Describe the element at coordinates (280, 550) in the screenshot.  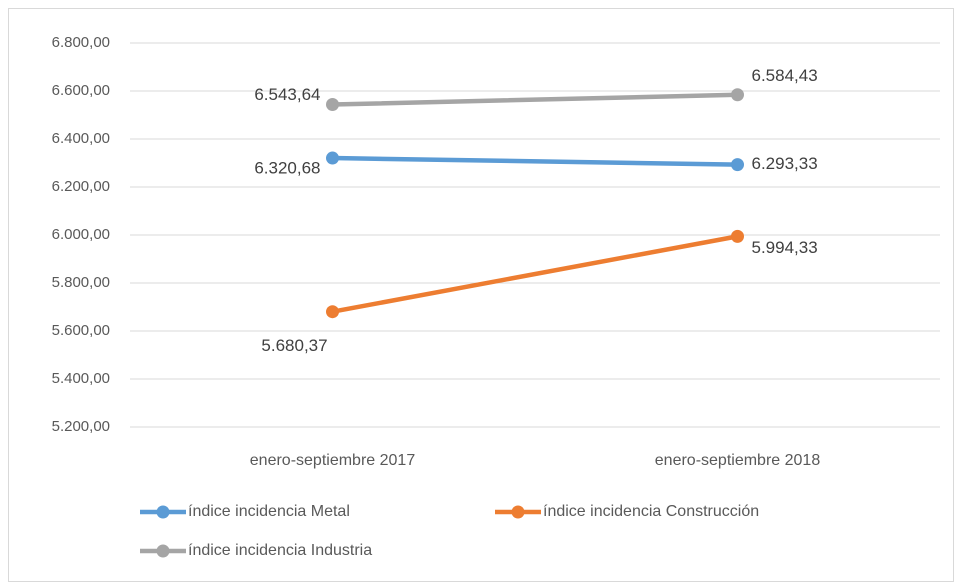
I see `legend-label: índice incidencia Industria` at that location.